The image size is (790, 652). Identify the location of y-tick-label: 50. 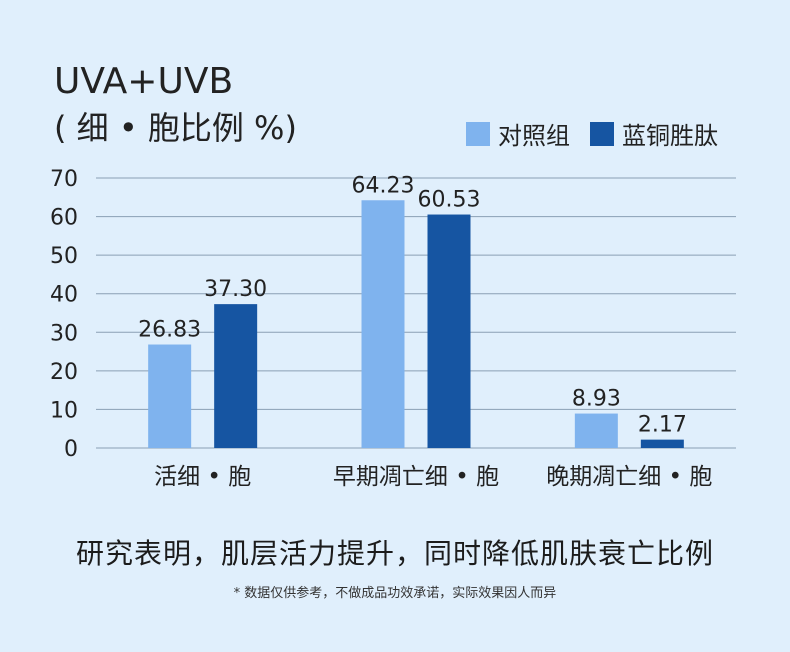
(64, 256).